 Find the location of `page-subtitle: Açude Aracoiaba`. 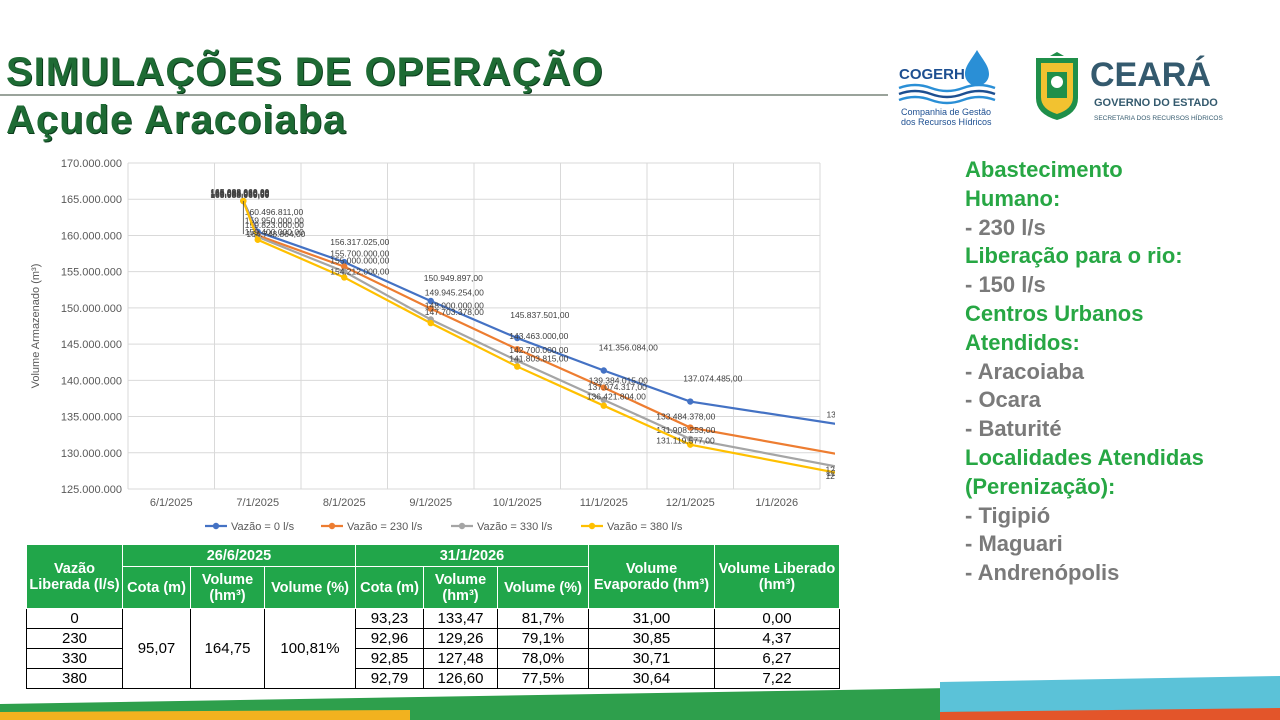

page-subtitle: Açude Aracoiaba is located at coordinates (176, 120).